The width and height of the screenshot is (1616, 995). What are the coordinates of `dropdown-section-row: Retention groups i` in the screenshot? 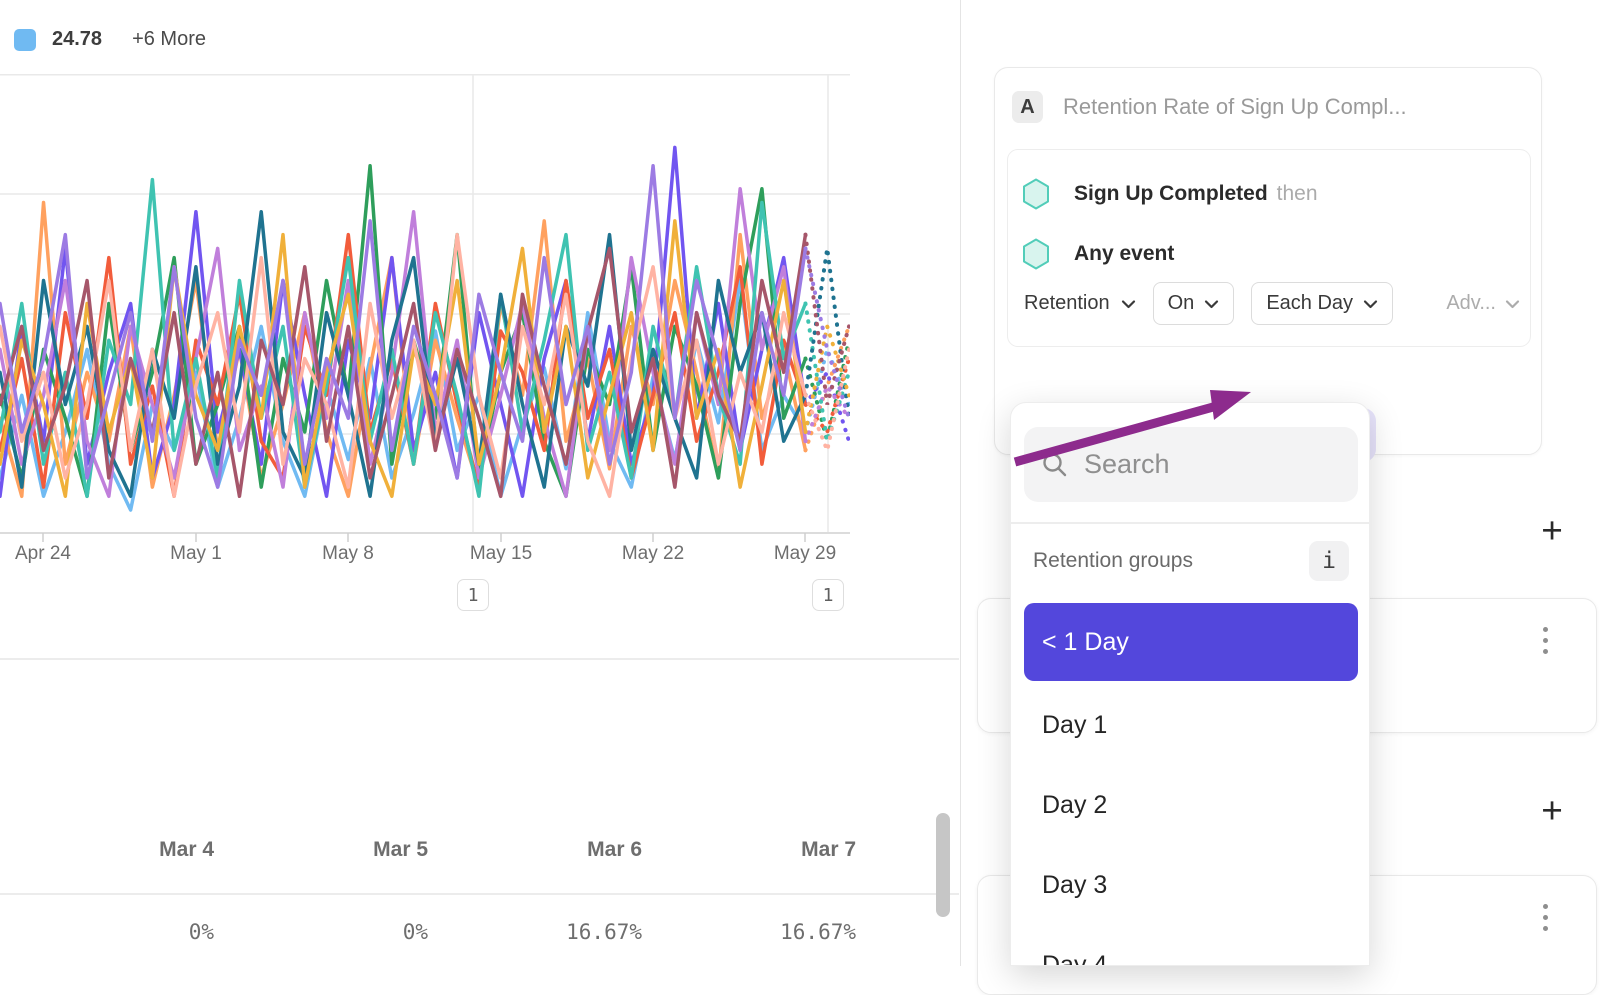 It's located at (1191, 561).